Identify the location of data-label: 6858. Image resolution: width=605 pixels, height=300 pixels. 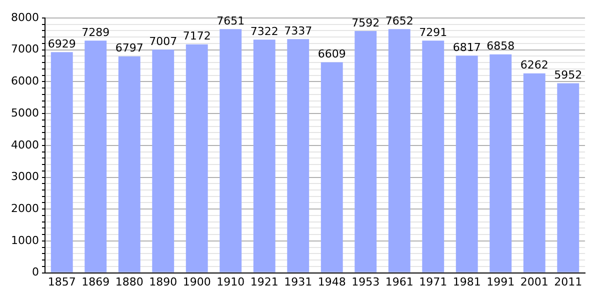
(500, 46).